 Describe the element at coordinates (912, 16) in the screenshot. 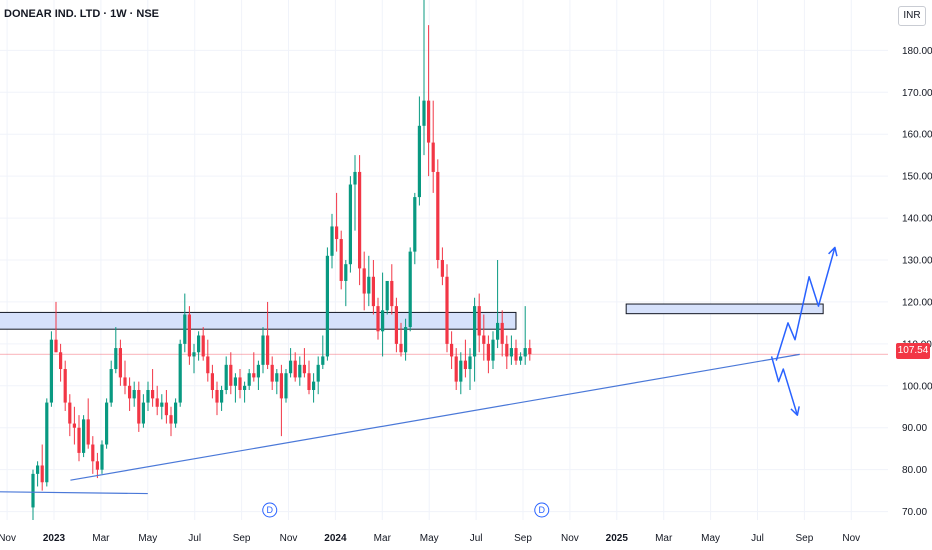

I see `currency-button: INR` at that location.